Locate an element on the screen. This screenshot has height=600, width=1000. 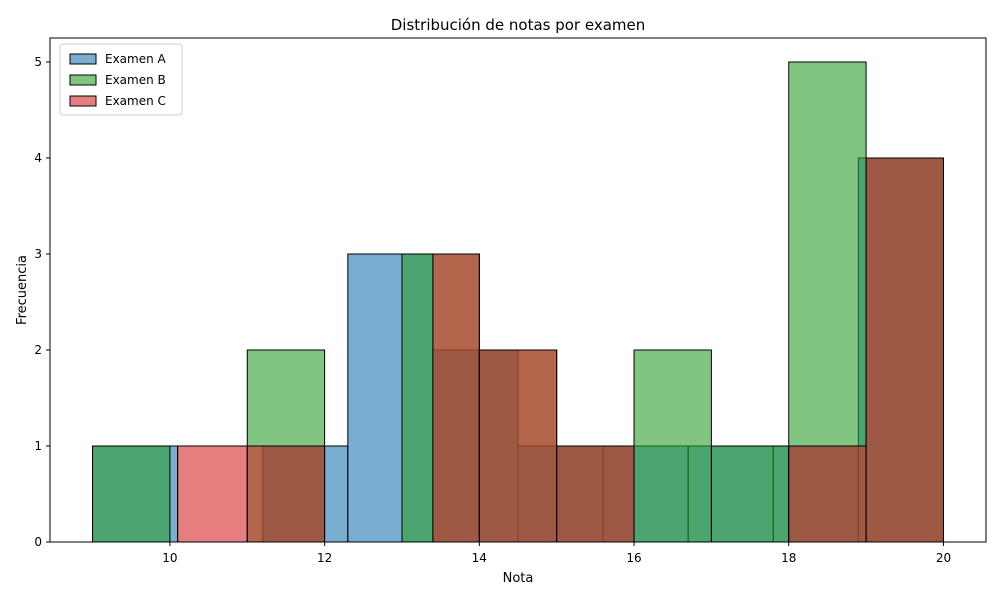
y-tick-label-4: 3 is located at coordinates (38, 254).